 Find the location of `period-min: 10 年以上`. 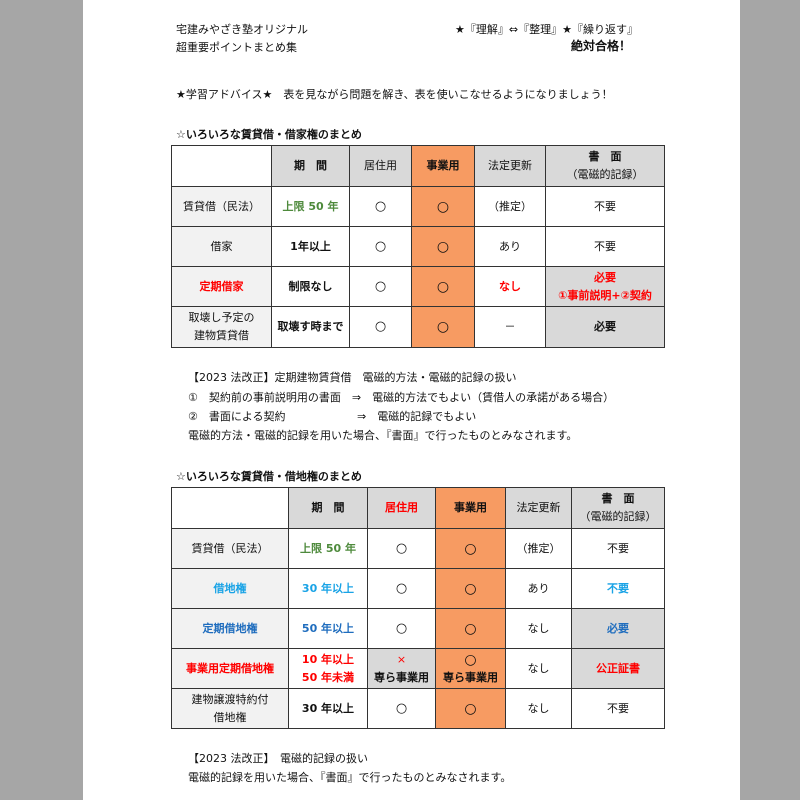

period-min: 10 年以上 is located at coordinates (328, 659).